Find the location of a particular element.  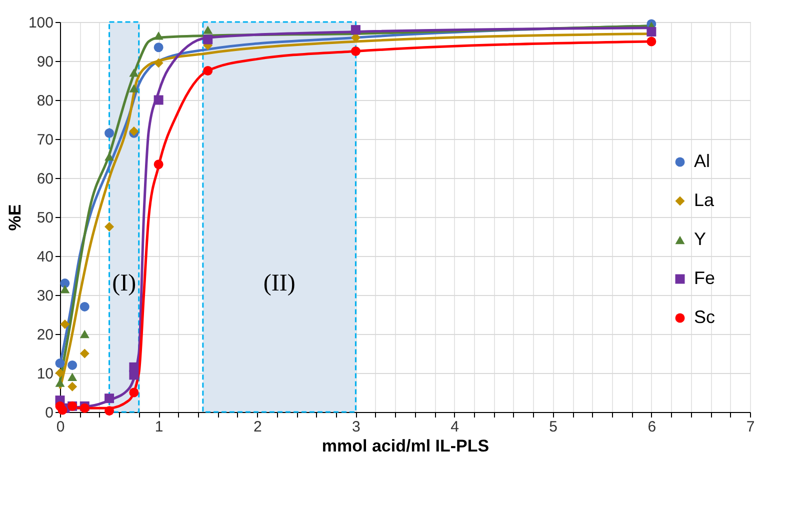

legend-label: Al is located at coordinates (702, 161).